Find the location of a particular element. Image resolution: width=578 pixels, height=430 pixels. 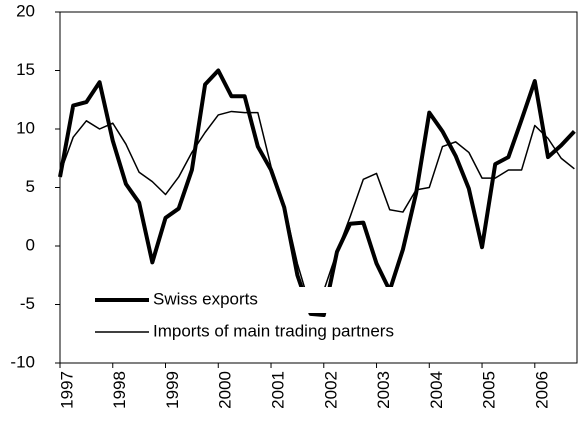

legend-label: Imports of main trading partners is located at coordinates (273, 330).